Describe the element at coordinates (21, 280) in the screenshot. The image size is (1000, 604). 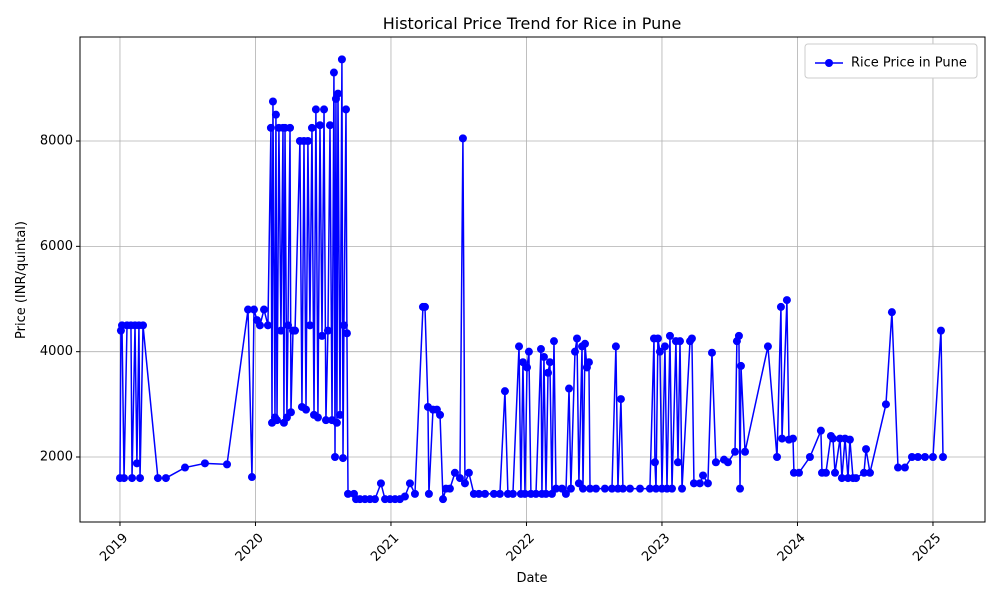
I see `y-axis-label: Price (INR/quintal)` at that location.